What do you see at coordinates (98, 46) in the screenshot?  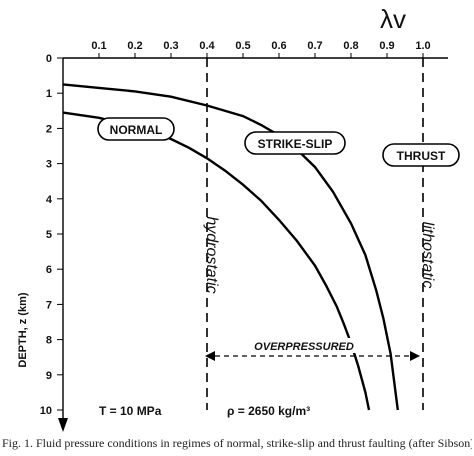 I see `x-tick-label: 0.1` at bounding box center [98, 46].